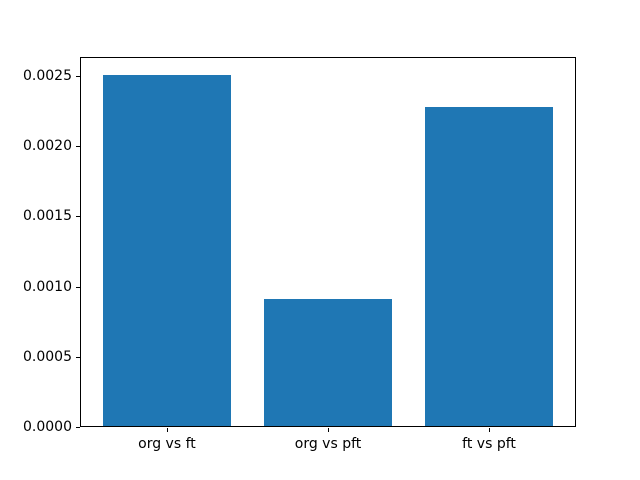 Image resolution: width=640 pixels, height=480 pixels. What do you see at coordinates (328, 444) in the screenshot?
I see `x-tick-label: org vs pft` at bounding box center [328, 444].